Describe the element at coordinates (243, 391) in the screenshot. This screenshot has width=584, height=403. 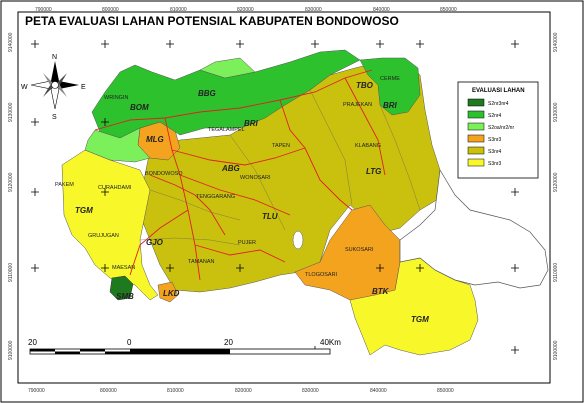
I see `coord-bottom-label: 820000` at that location.